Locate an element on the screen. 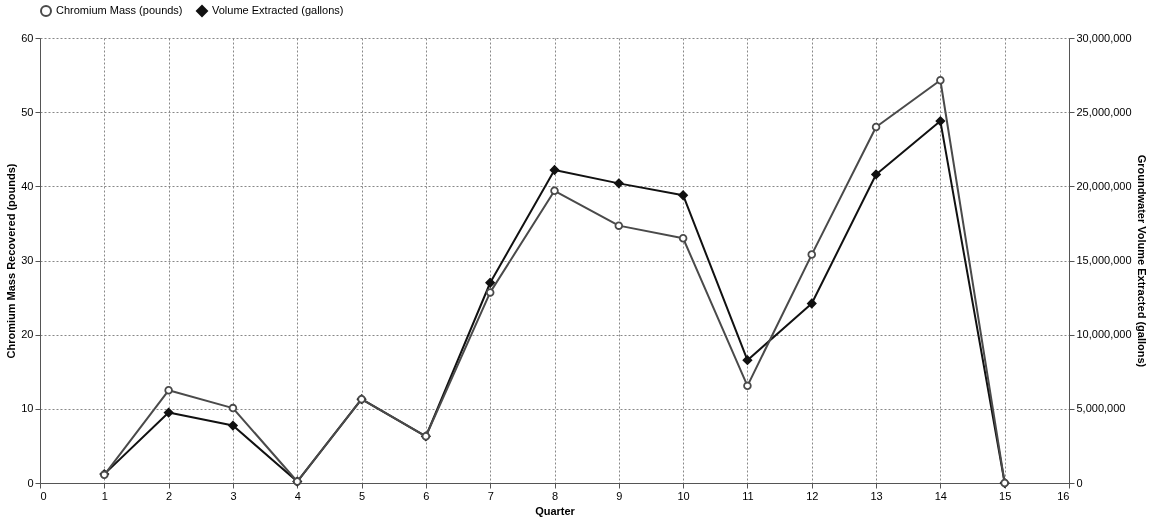 The width and height of the screenshot is (1152, 521). x-tick-label: 4 is located at coordinates (297, 495).